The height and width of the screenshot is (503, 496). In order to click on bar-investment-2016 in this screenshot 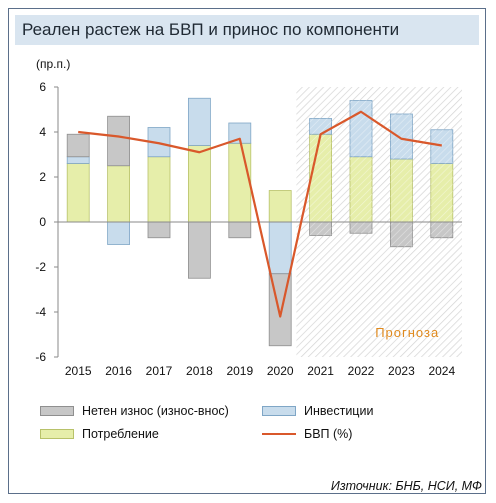, I will do `click(118, 233)`.